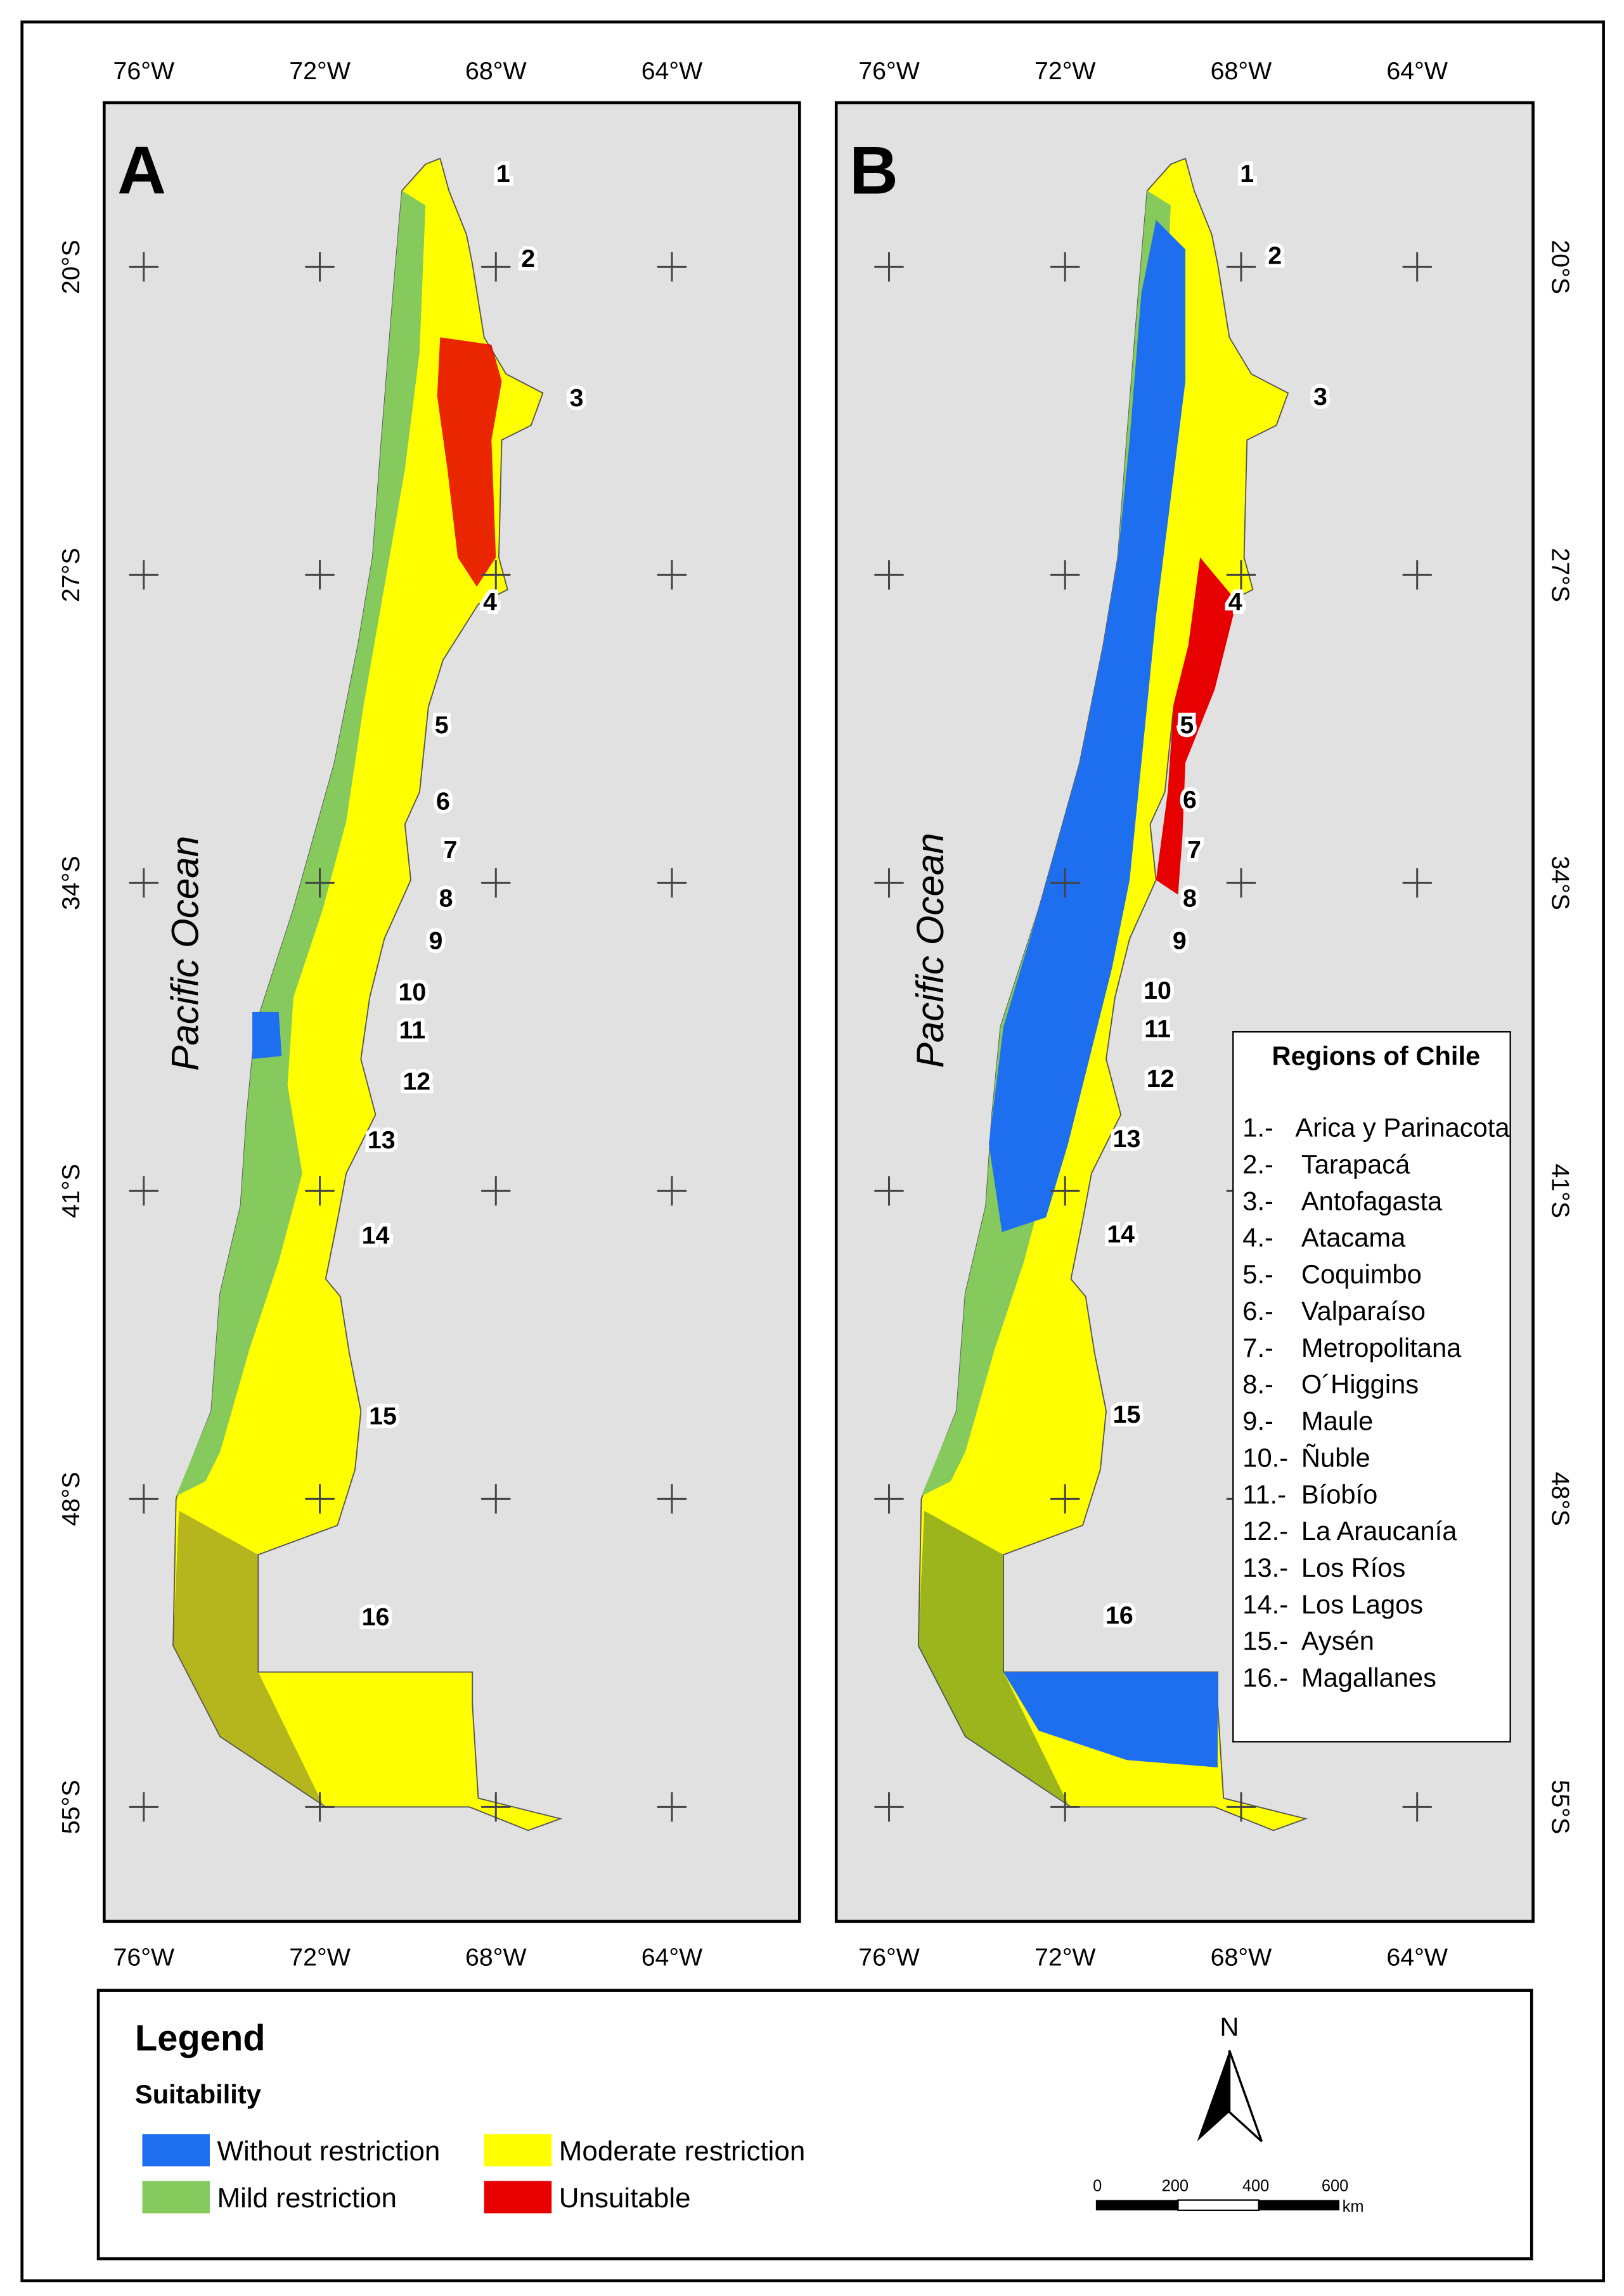  Describe the element at coordinates (873, 171) in the screenshot. I see `panel-label: B` at that location.